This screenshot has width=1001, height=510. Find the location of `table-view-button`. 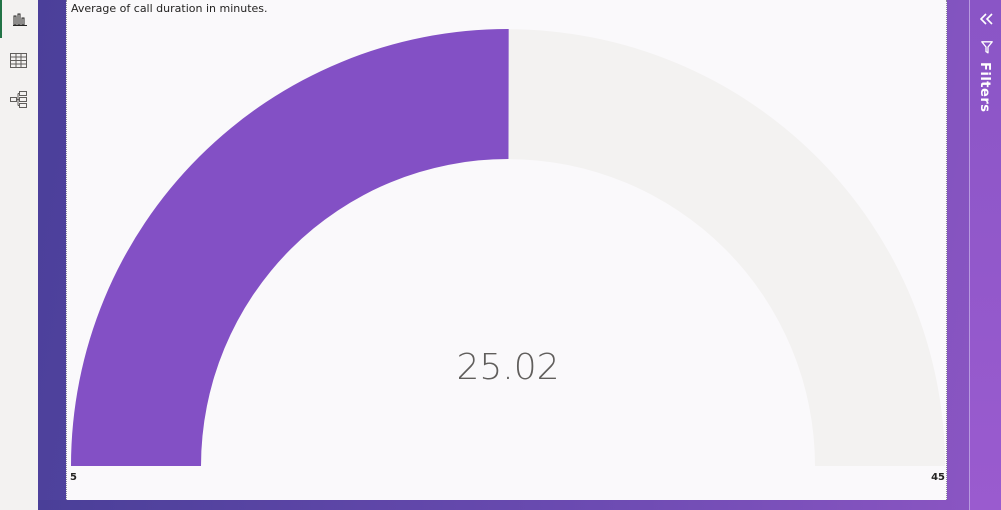

table-view-button is located at coordinates (18, 60).